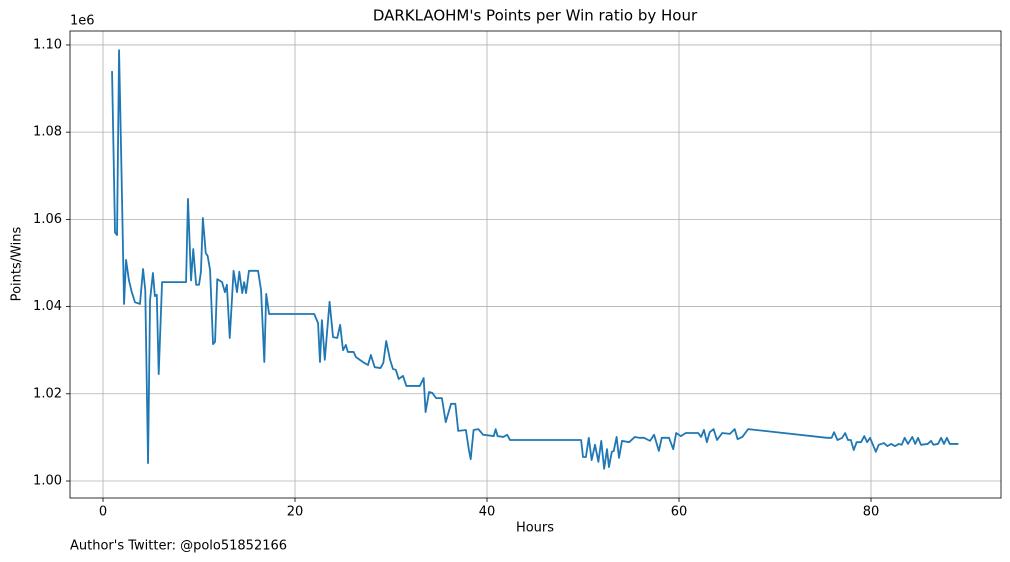 This screenshot has height=562, width=1010. I want to click on x-tick-label: 40, so click(487, 512).